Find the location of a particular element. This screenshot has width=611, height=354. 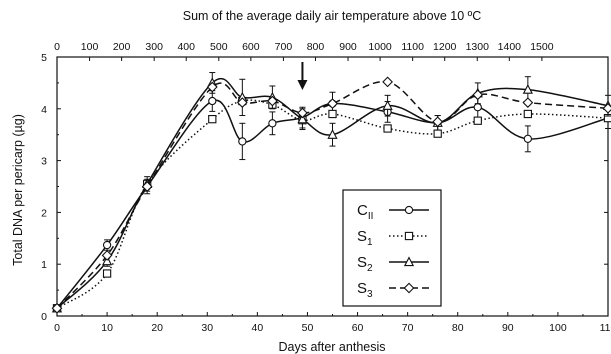

top-tick-label: 900 is located at coordinates (348, 47).